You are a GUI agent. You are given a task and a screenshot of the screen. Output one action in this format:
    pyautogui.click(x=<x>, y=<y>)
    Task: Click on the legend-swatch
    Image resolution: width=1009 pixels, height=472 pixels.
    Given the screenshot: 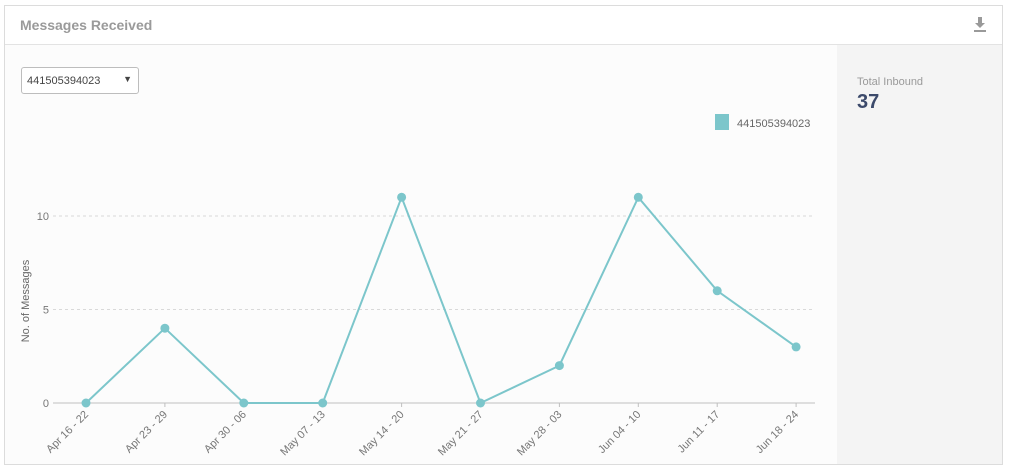 What is the action you would take?
    pyautogui.click(x=722, y=122)
    